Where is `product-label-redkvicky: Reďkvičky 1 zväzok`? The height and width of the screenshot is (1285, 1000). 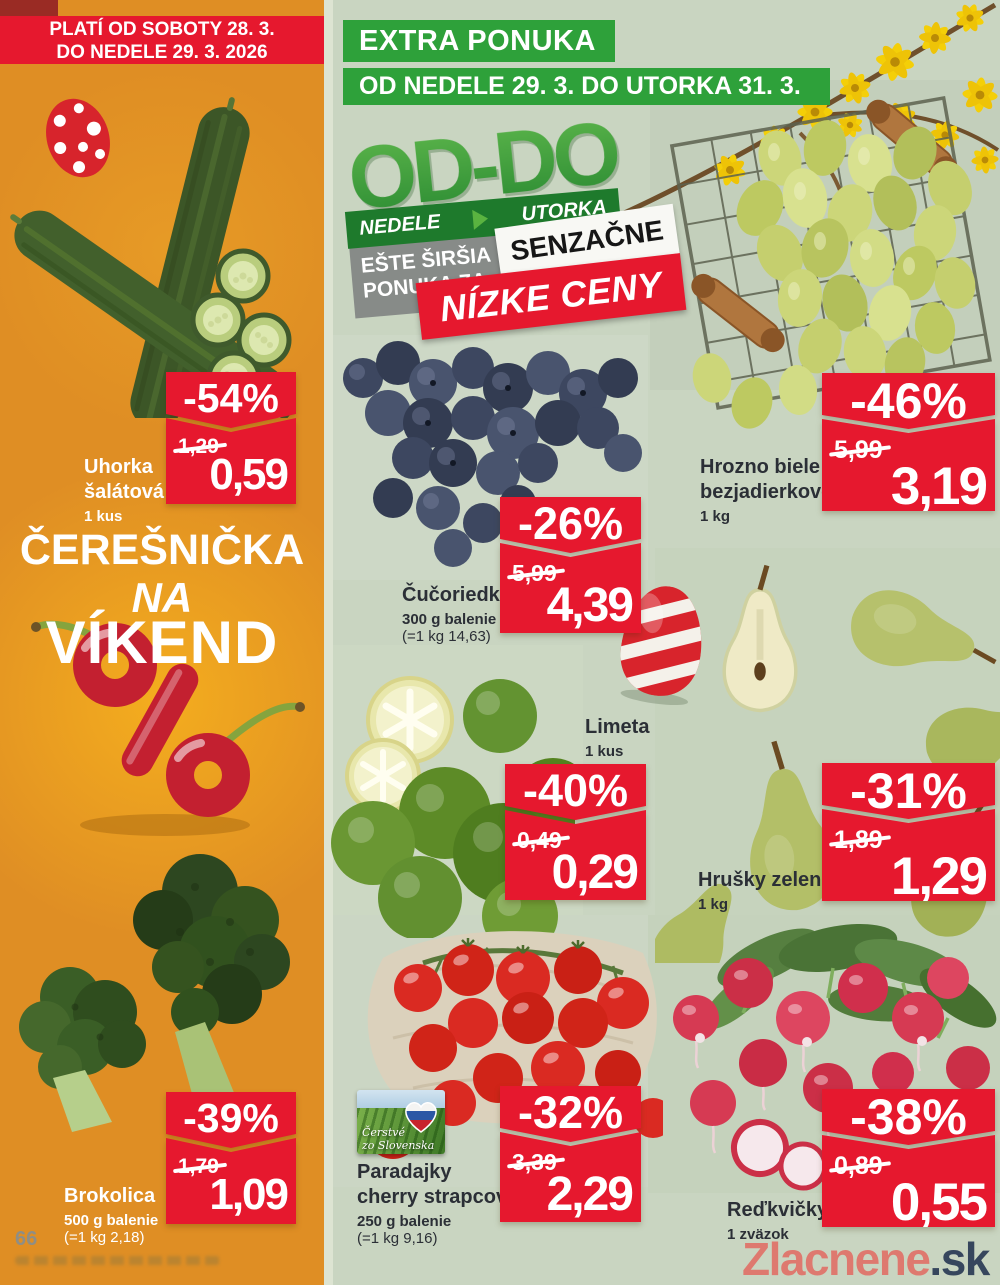 product-label-redkvicky: Reďkvičky 1 zväzok is located at coordinates (778, 1221).